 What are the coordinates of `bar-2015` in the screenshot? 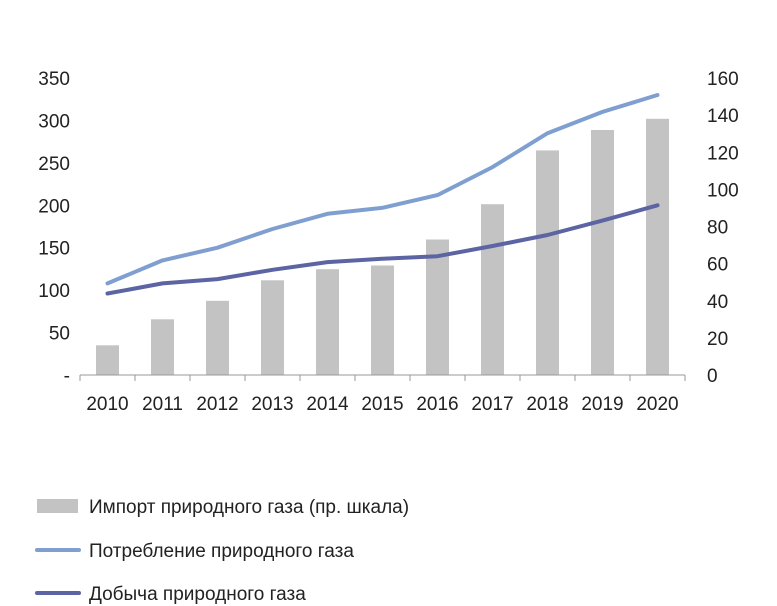 It's located at (382, 320).